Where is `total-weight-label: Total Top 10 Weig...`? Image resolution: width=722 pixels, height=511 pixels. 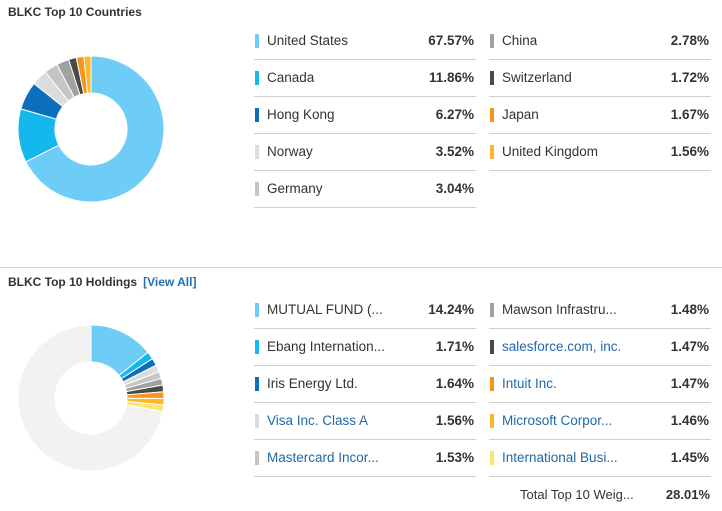 total-weight-label: Total Top 10 Weig... is located at coordinates (577, 494).